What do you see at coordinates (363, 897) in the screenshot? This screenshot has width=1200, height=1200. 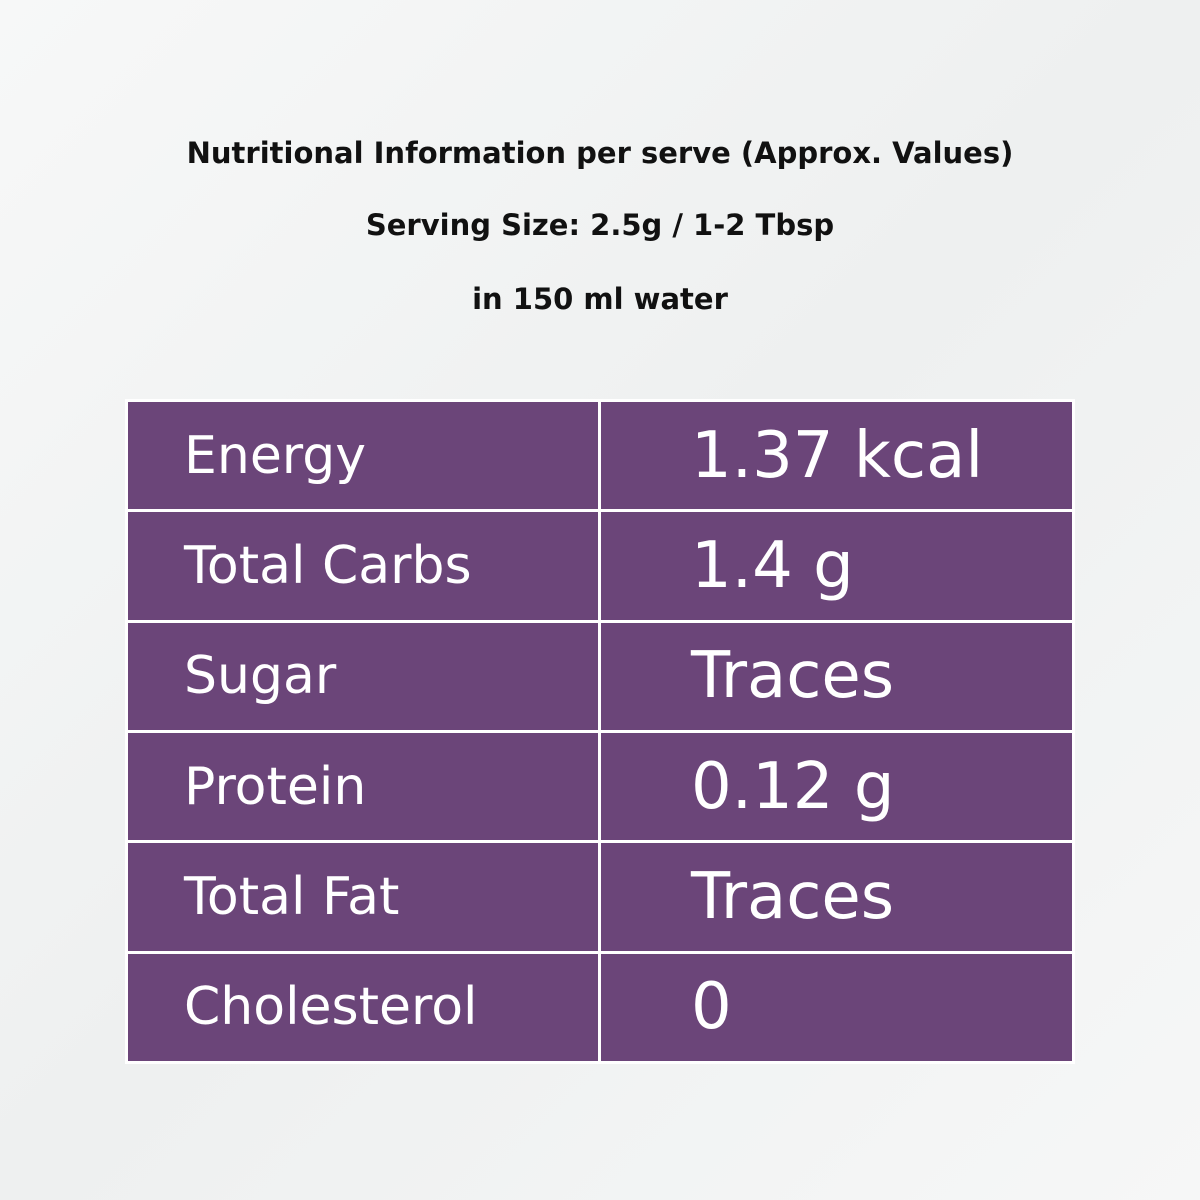 I see `nutrient-name: Total Fat` at bounding box center [363, 897].